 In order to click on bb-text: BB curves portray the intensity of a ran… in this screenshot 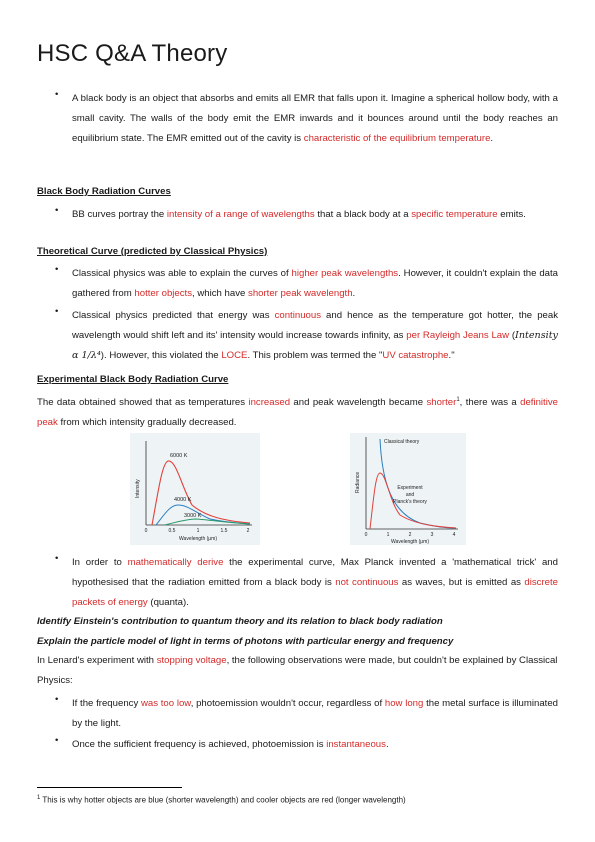, I will do `click(299, 214)`.